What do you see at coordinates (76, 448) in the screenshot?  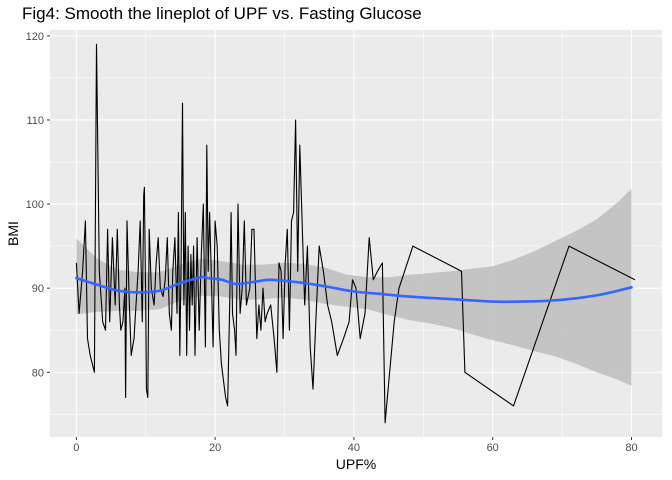 I see `x-tick-label: 0` at bounding box center [76, 448].